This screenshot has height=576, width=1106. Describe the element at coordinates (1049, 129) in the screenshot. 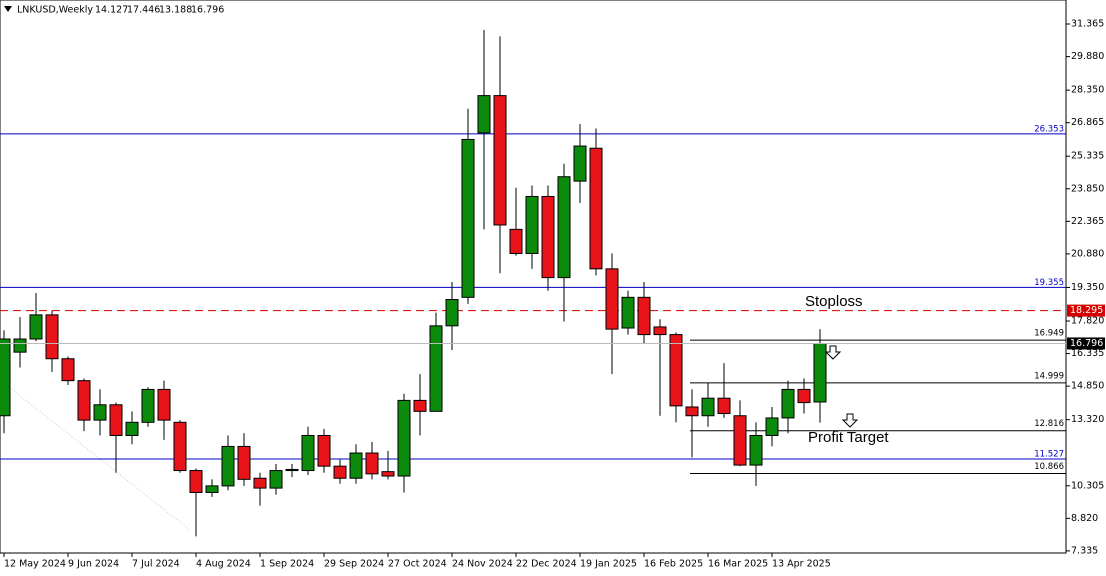

I see `level-label: 26.353` at that location.